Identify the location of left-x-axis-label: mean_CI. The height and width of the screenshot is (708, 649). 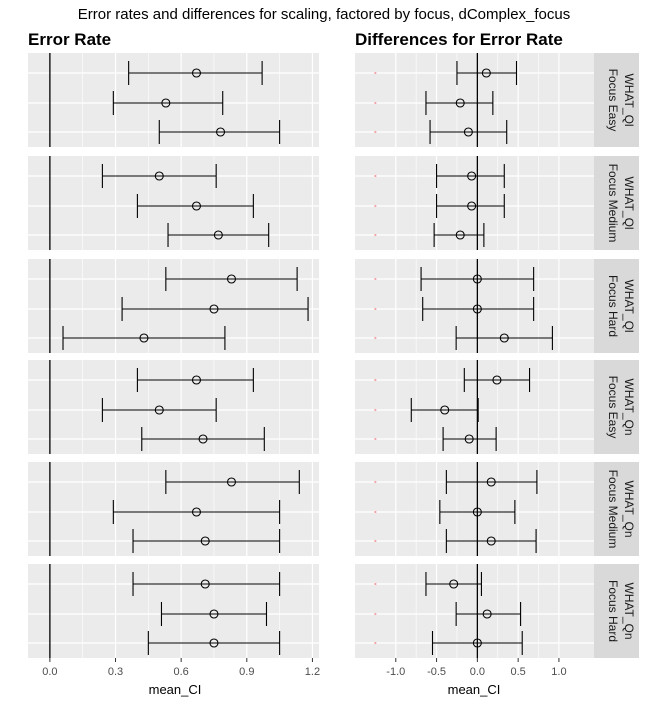
(175, 689).